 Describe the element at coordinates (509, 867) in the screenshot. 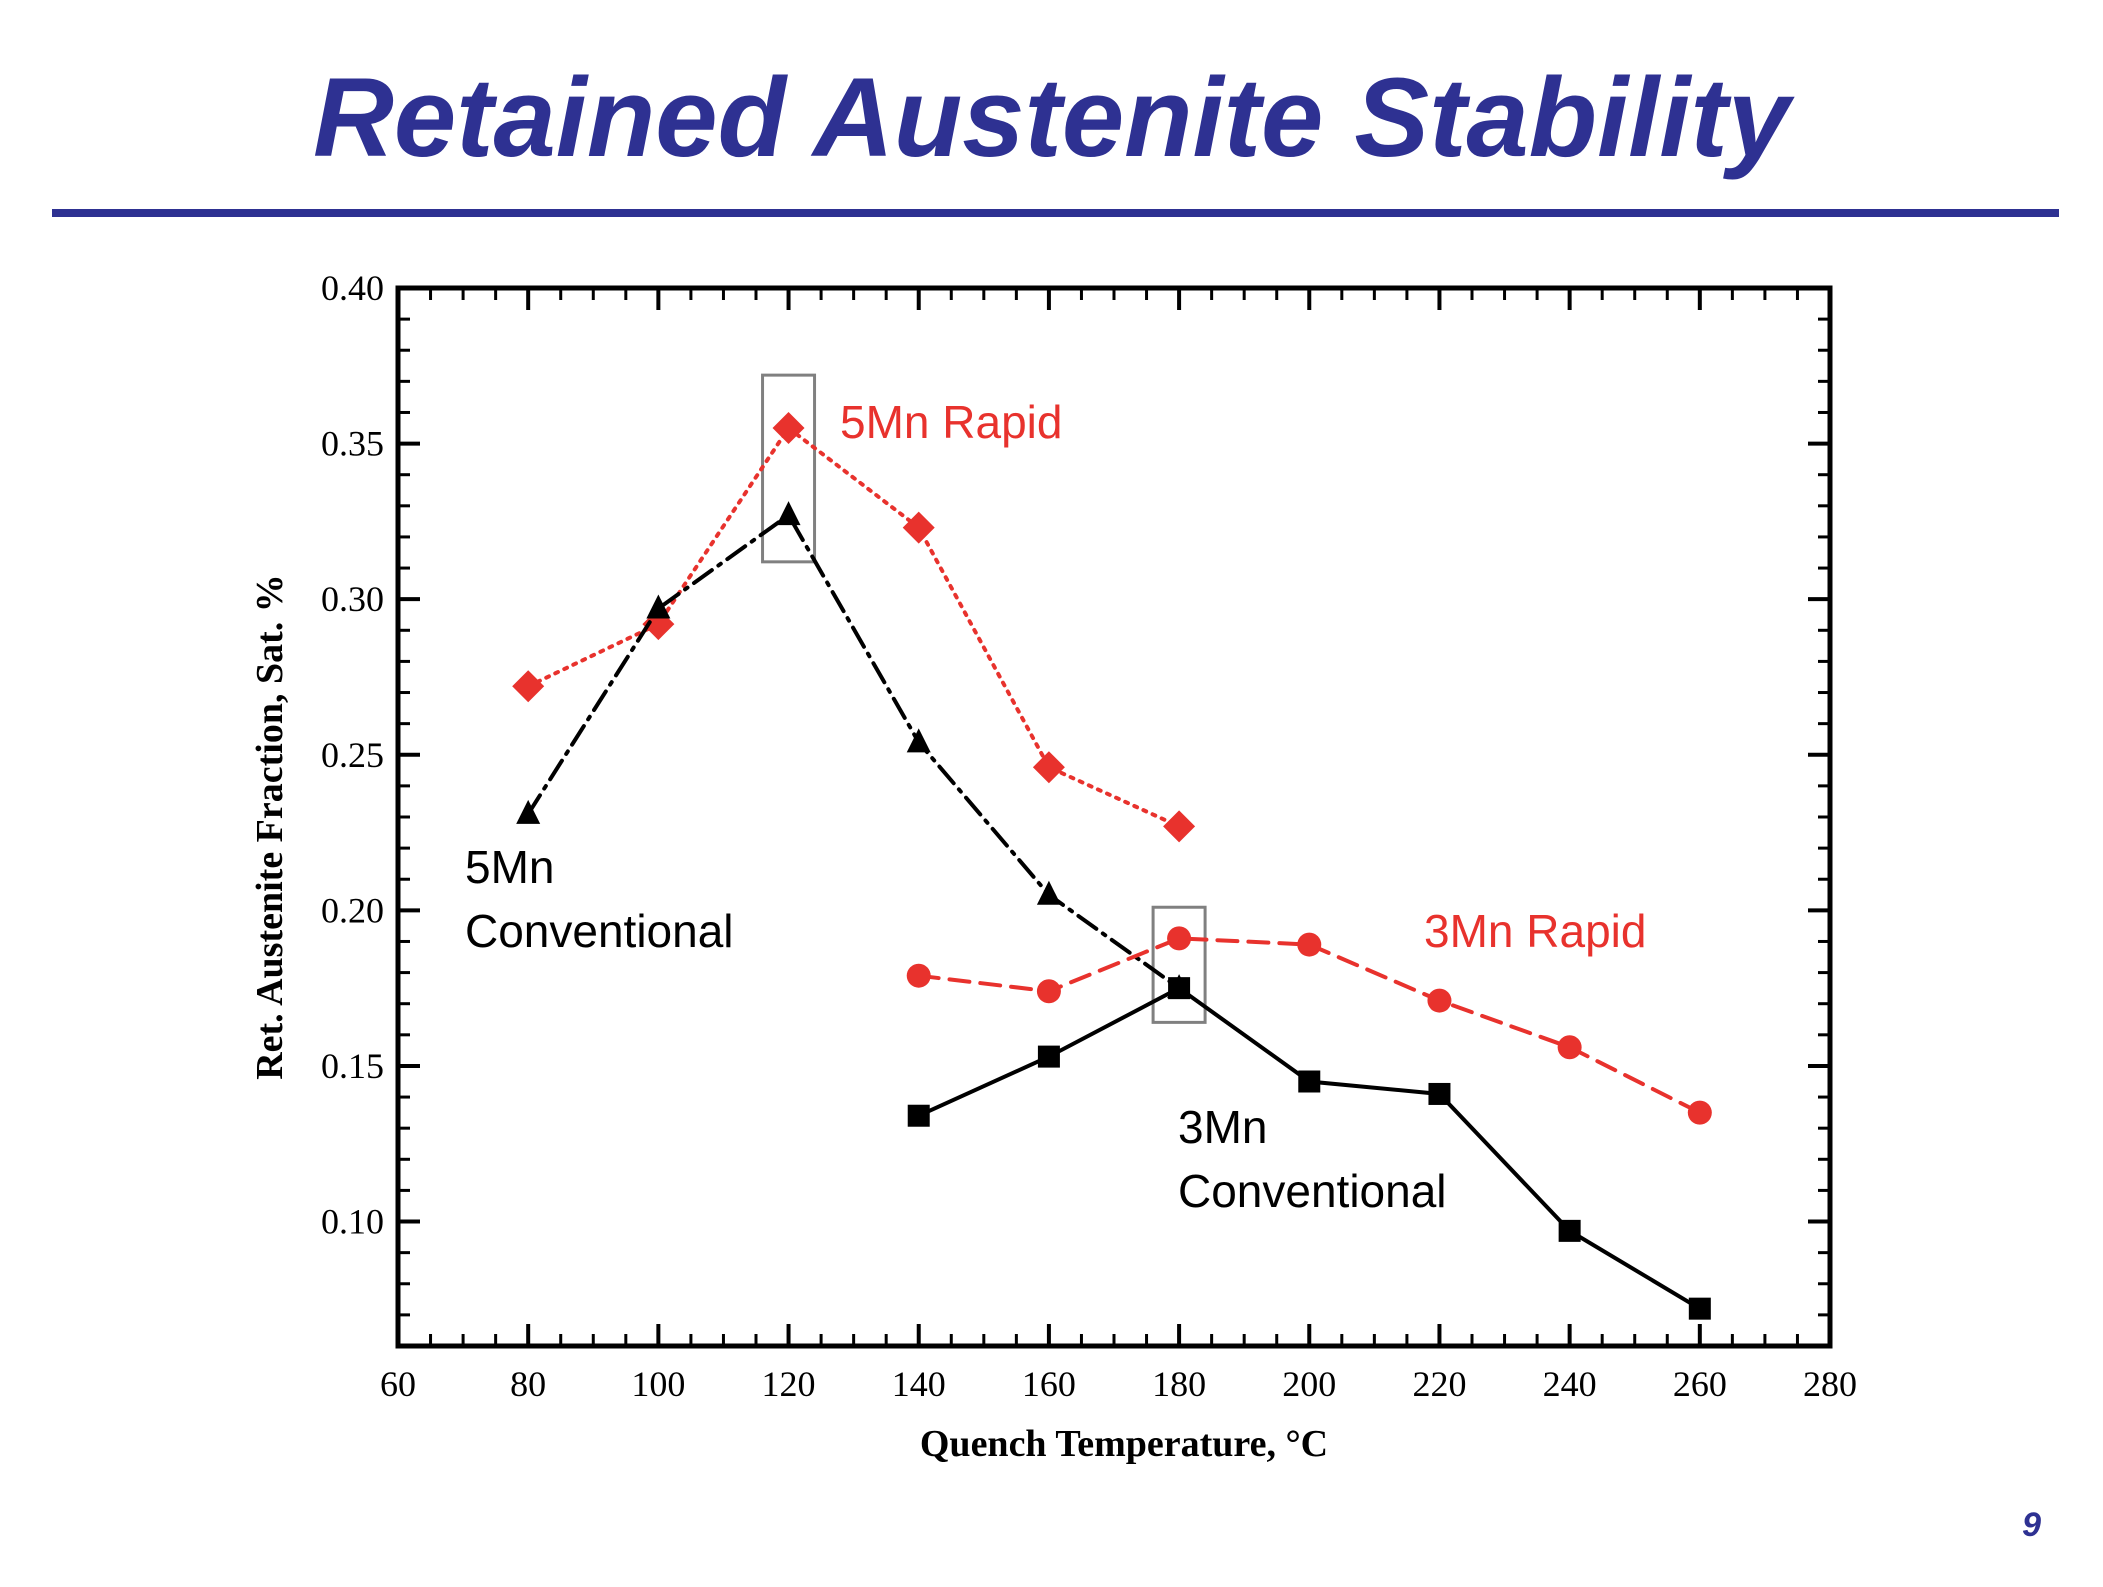

I see `series-label: 5Mn` at that location.